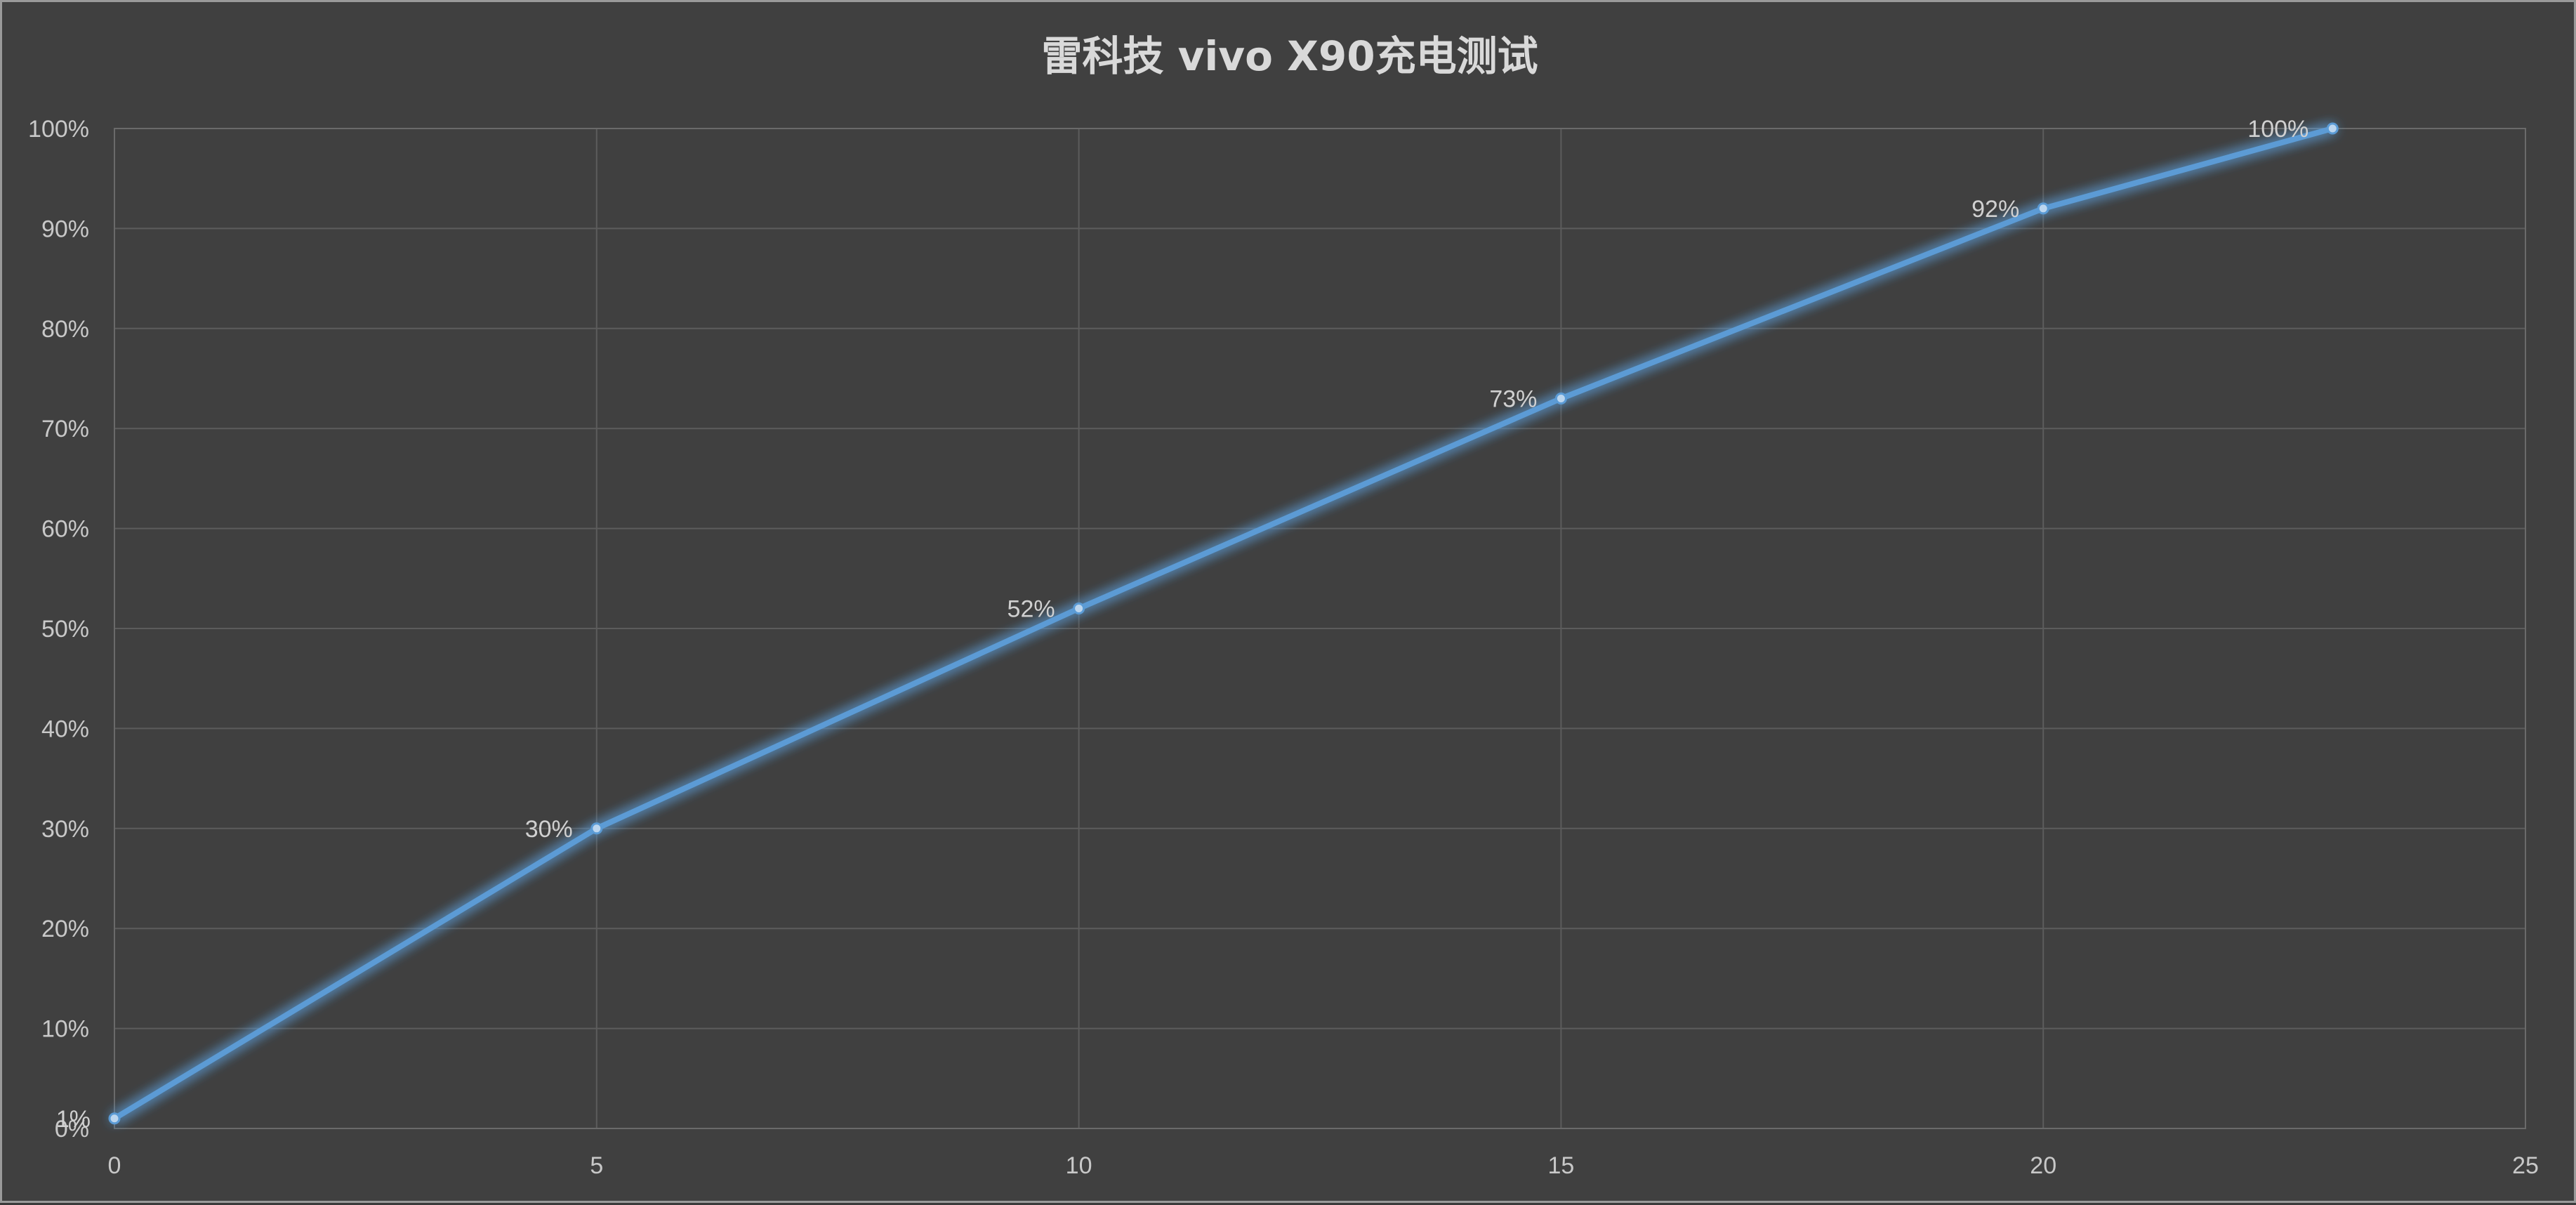 The width and height of the screenshot is (2576, 1205). I want to click on x-tick-label: 0, so click(114, 1165).